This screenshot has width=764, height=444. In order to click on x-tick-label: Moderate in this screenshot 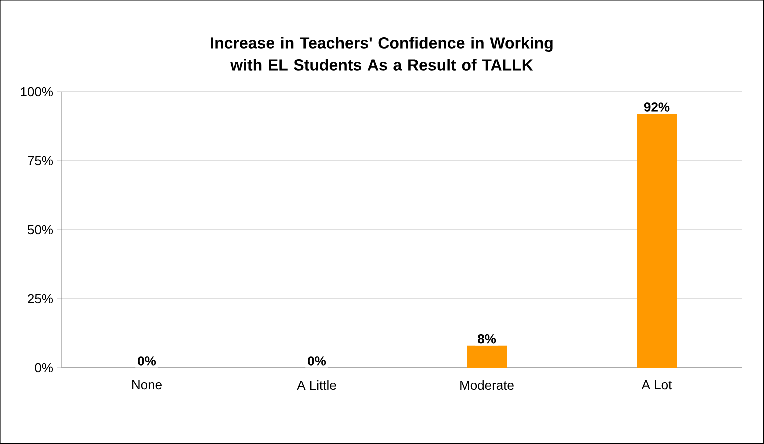, I will do `click(487, 385)`.